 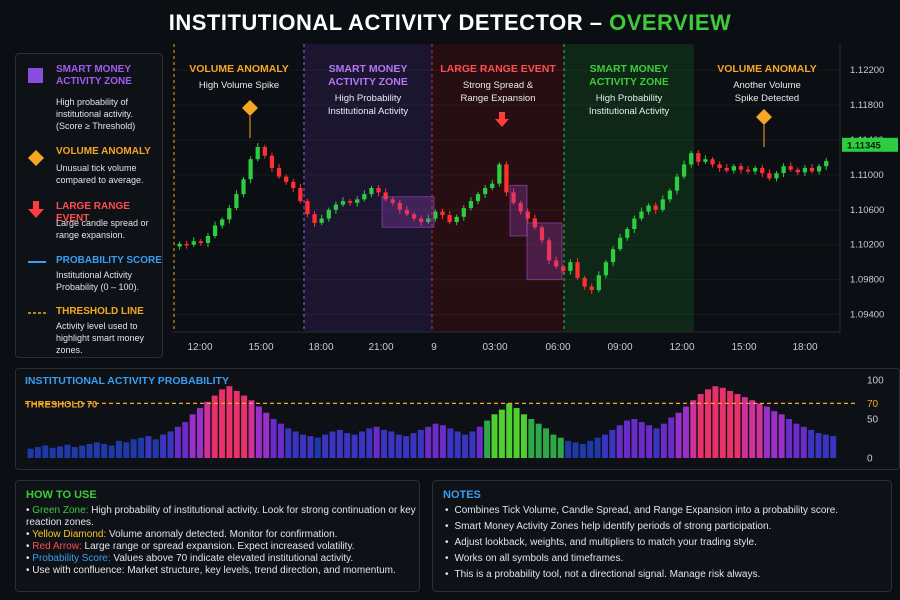 What do you see at coordinates (380, 347) in the screenshot?
I see `time-tick-label: 21:00` at bounding box center [380, 347].